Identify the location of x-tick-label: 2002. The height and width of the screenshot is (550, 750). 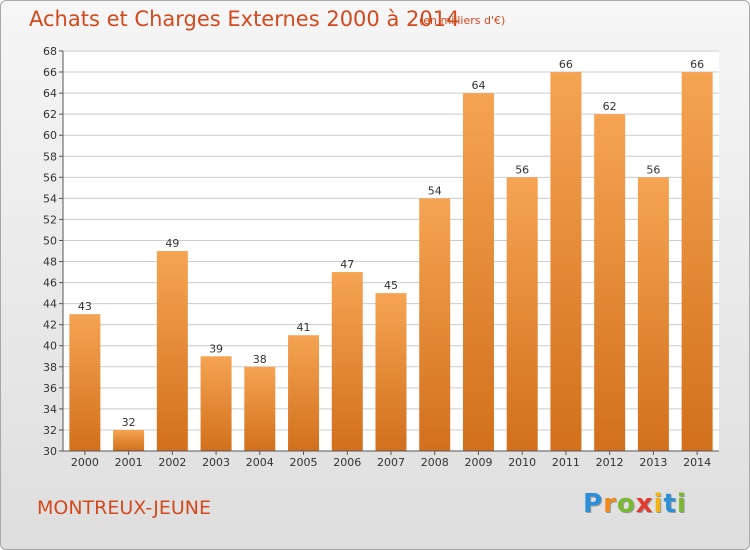
(172, 462).